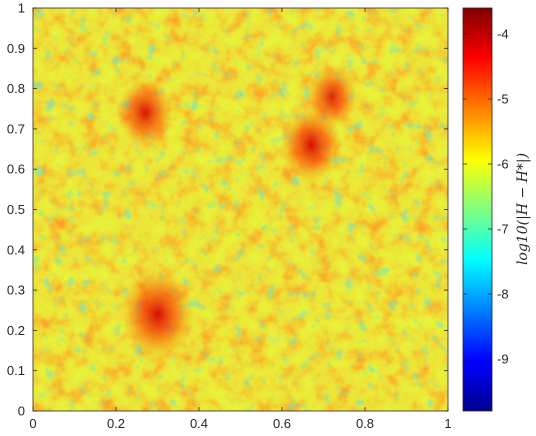 This screenshot has width=536, height=436. I want to click on y-tick-label: 0.4, so click(16, 249).